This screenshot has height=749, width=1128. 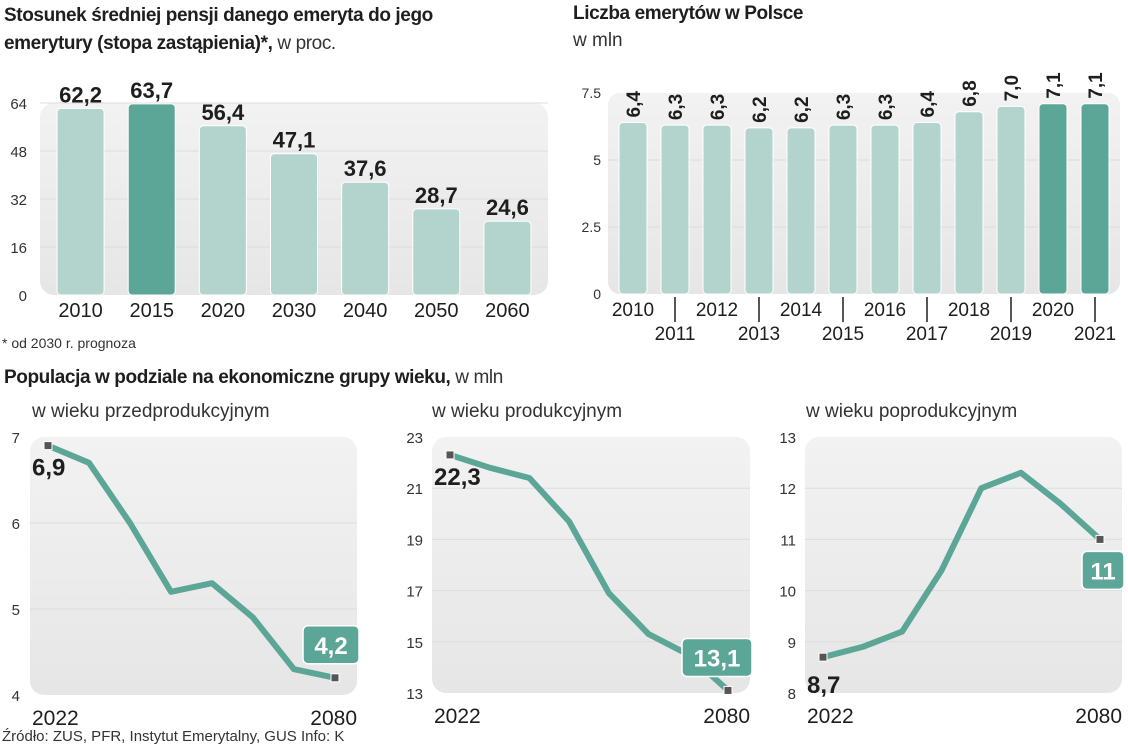 I want to click on y-tick-label: 21, so click(x=414, y=489).